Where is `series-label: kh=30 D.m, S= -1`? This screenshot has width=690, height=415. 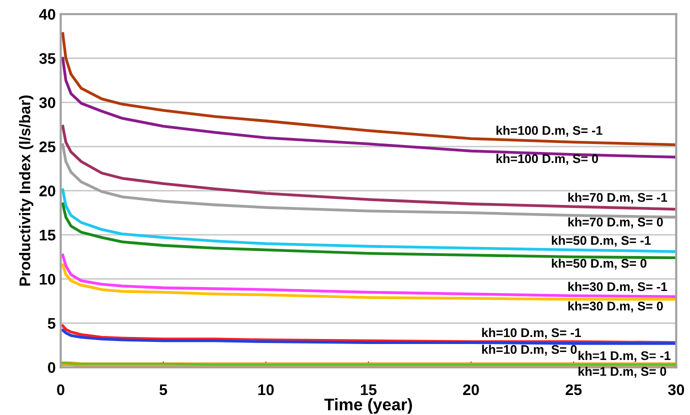
series-label: kh=30 D.m, S= -1 is located at coordinates (618, 287).